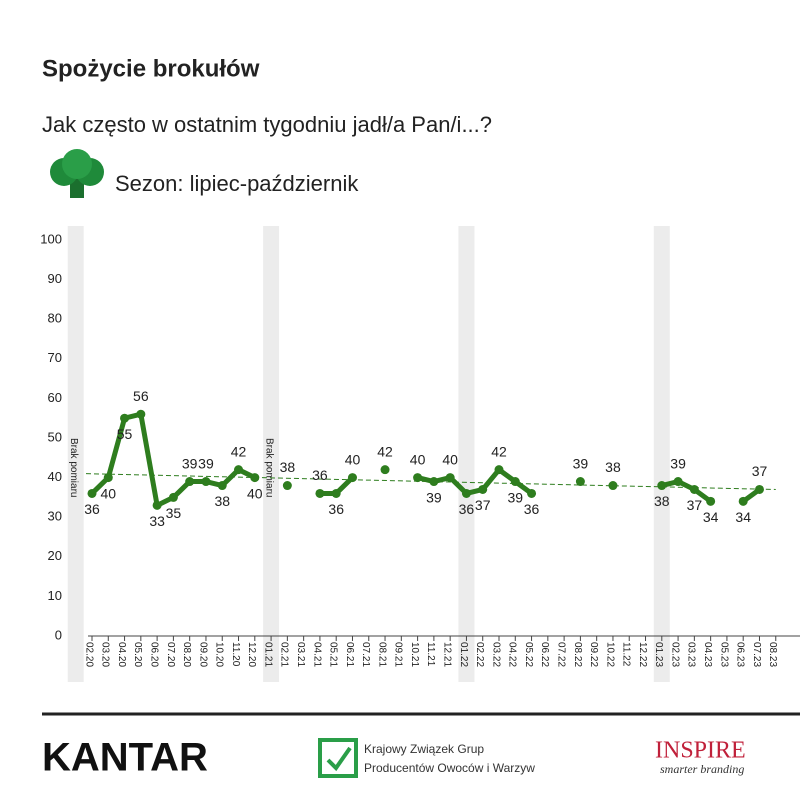  Describe the element at coordinates (300, 654) in the screenshot. I see `x-tick-label: 03.21` at that location.